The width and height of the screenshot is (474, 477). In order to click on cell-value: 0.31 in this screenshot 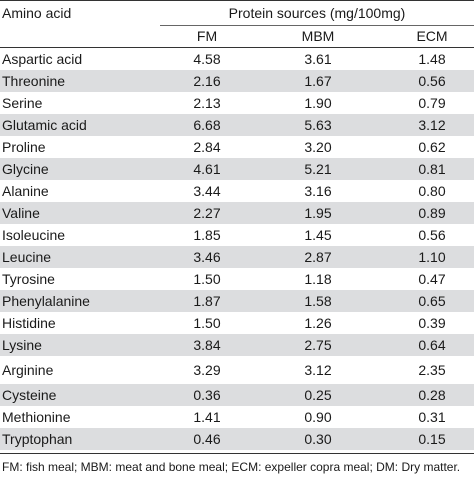, I will do `click(432, 417)`.